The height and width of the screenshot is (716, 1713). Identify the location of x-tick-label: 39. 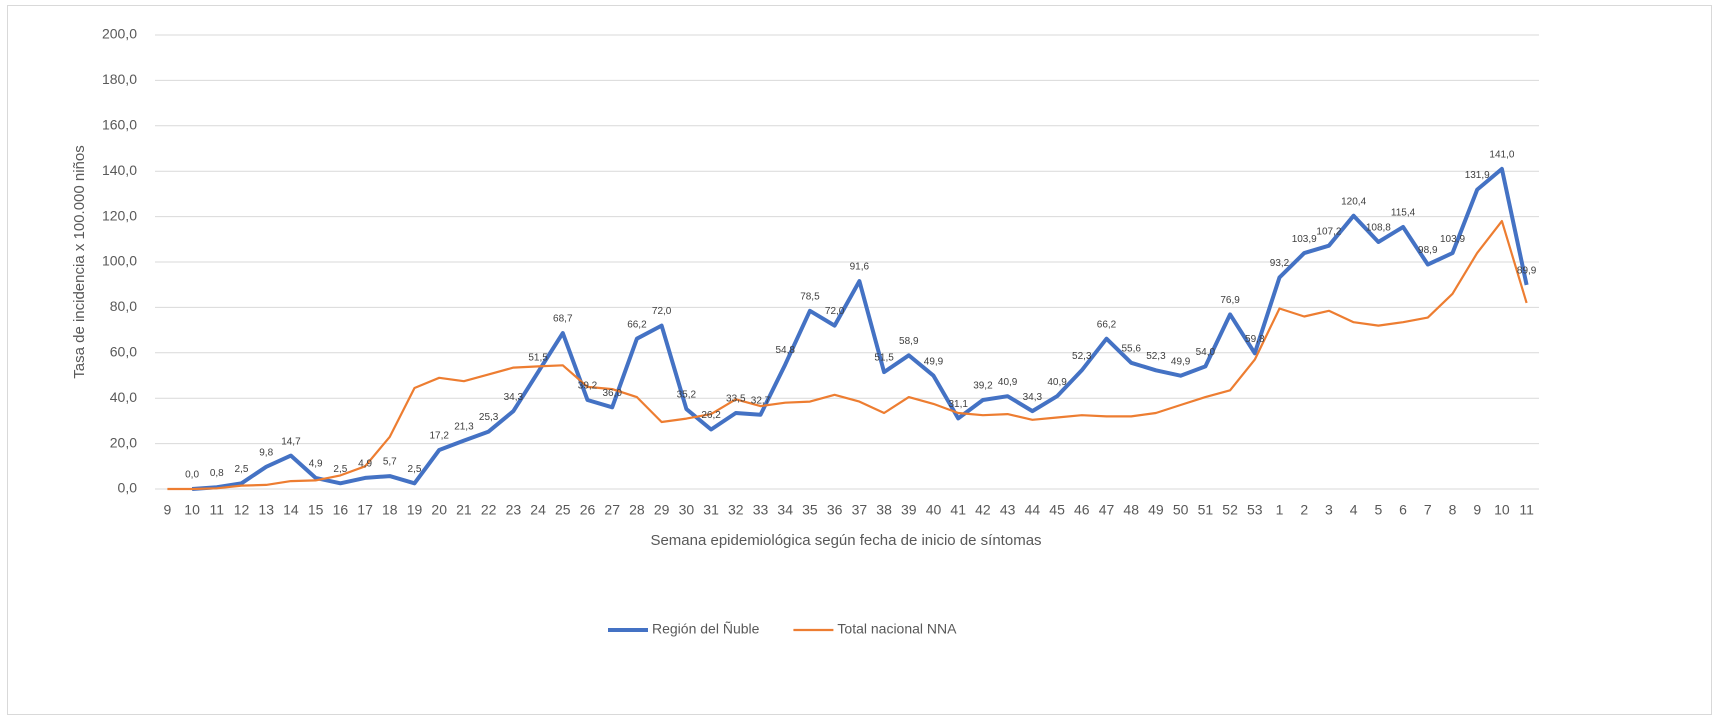
(909, 510).